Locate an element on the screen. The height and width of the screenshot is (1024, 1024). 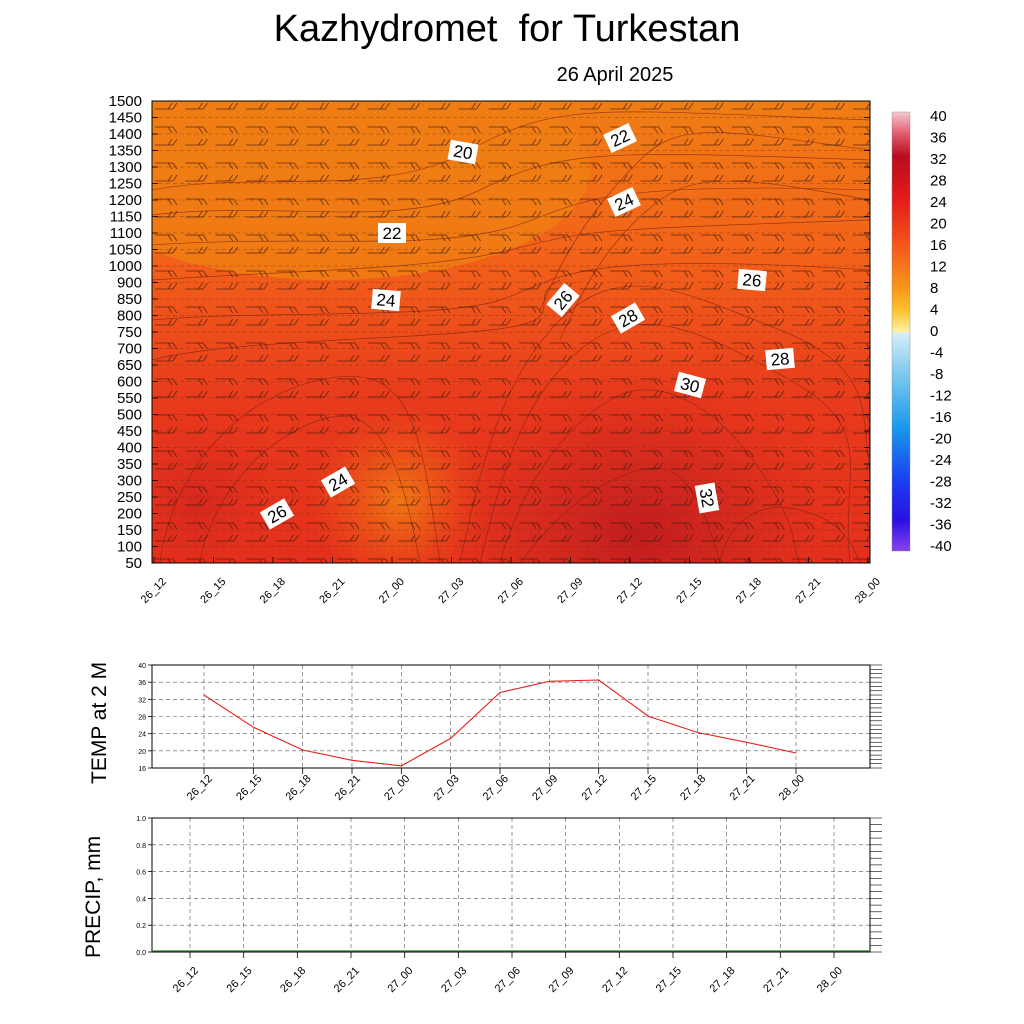
contour-label-text: 26 is located at coordinates (752, 280).